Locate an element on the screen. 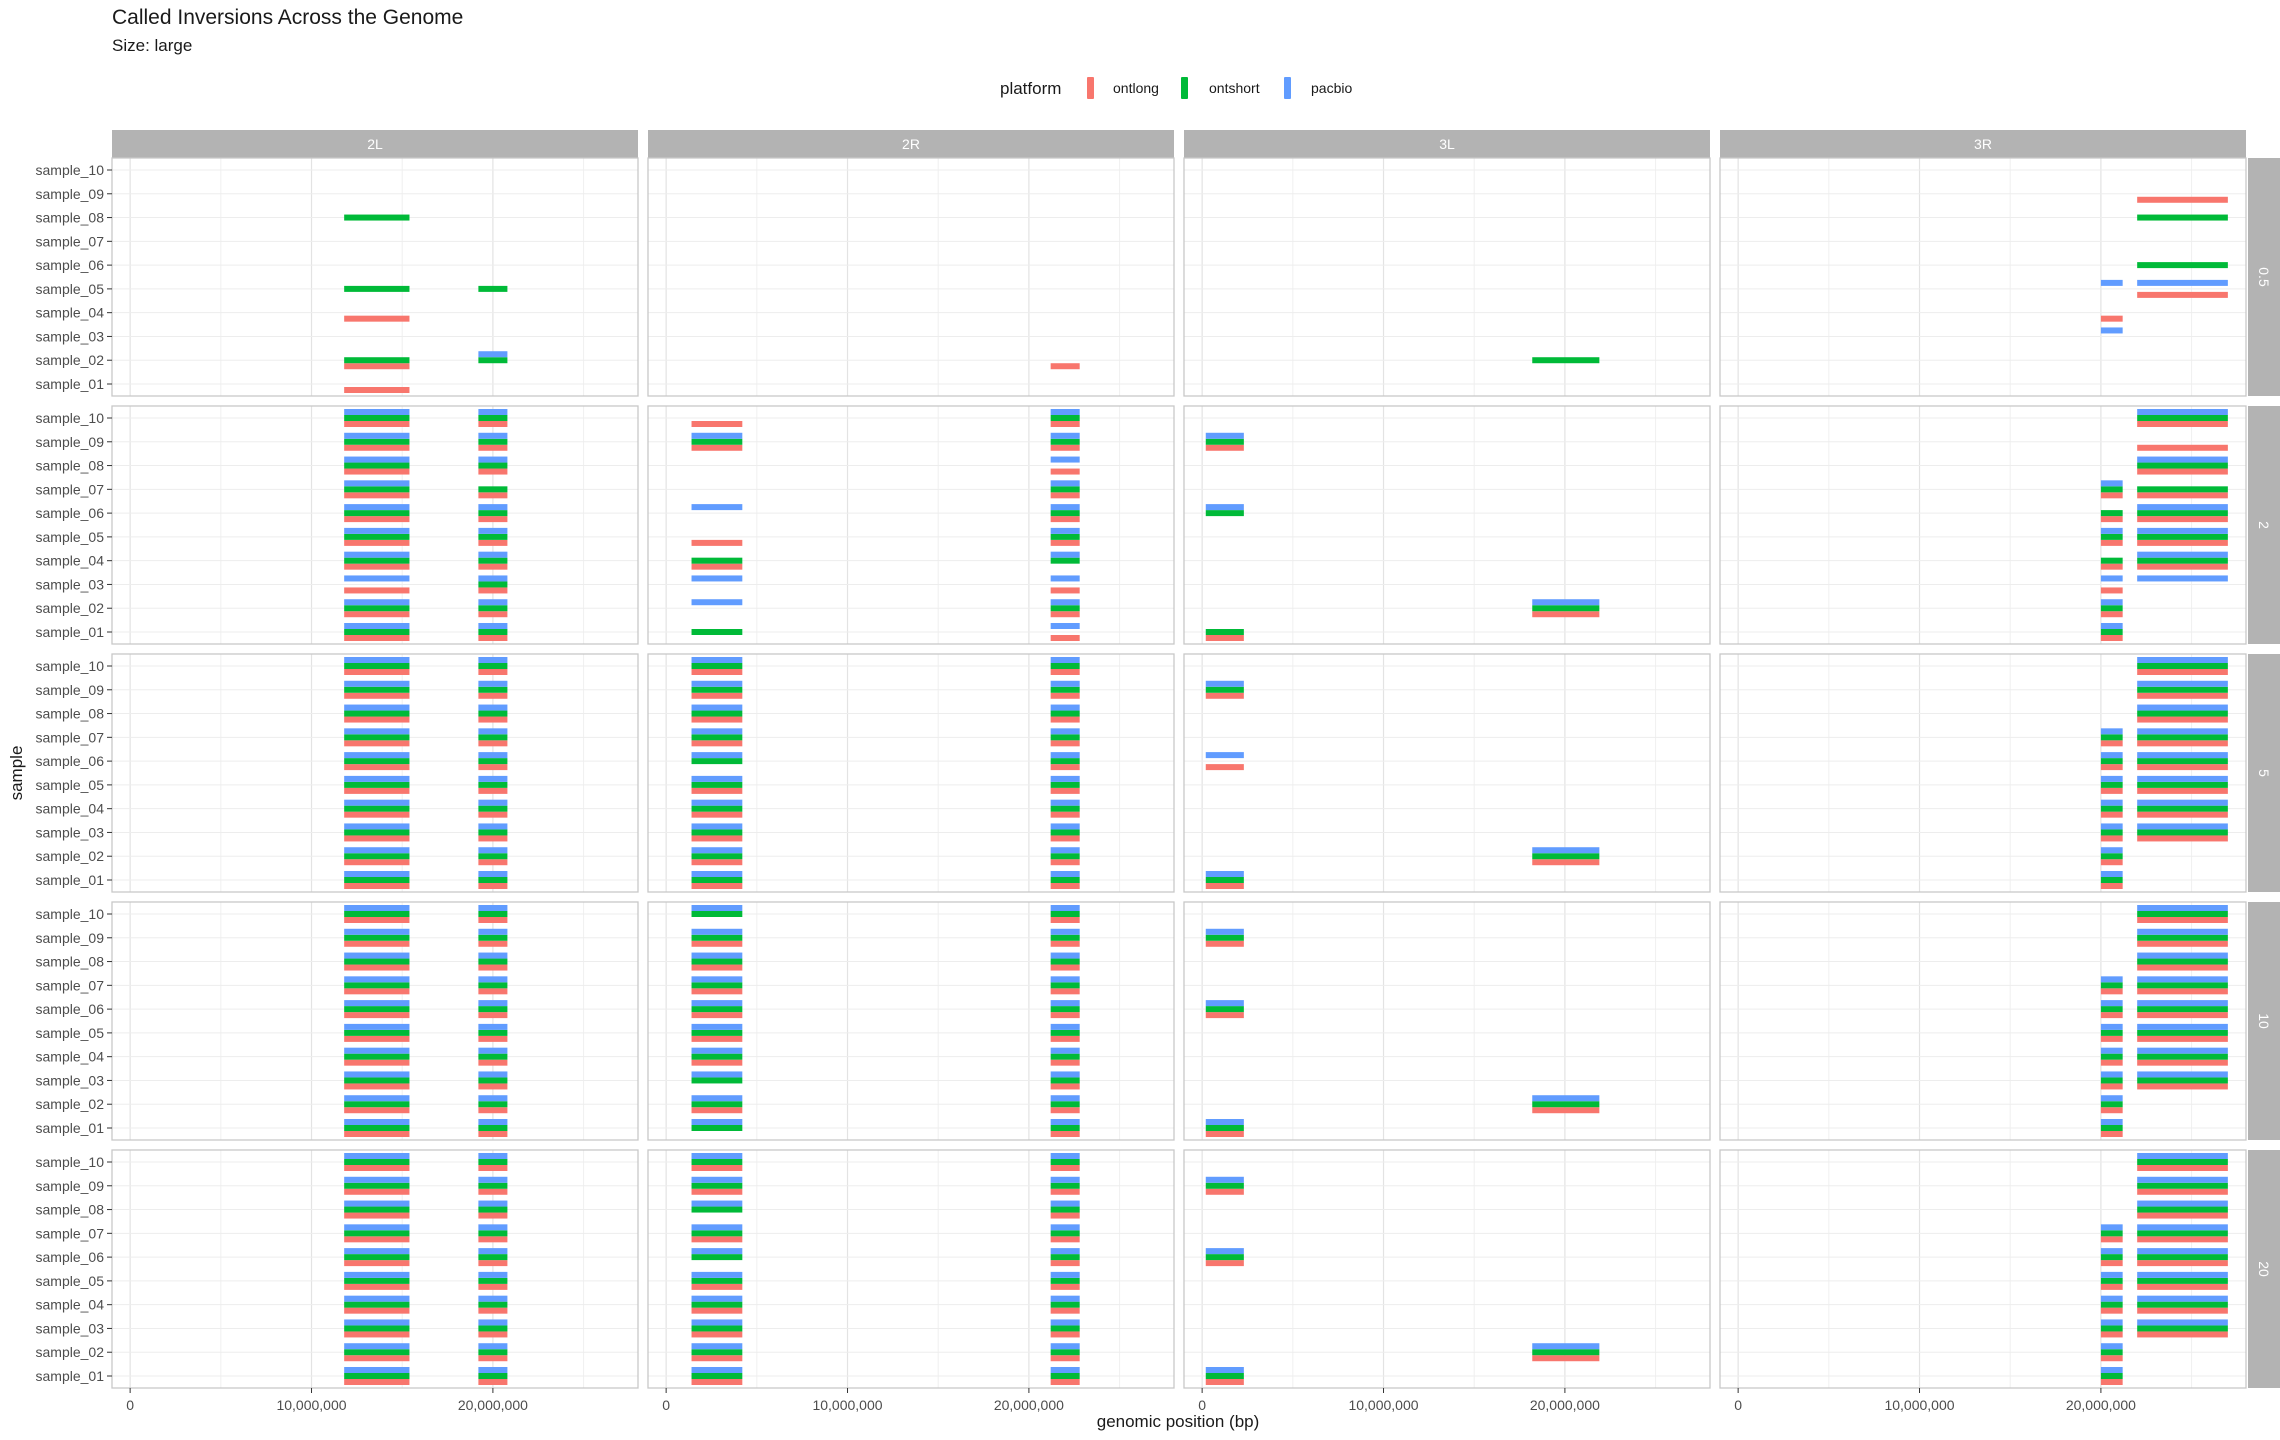 The height and width of the screenshot is (1440, 2280). y-tick-label: sample_02 is located at coordinates (70, 1352).